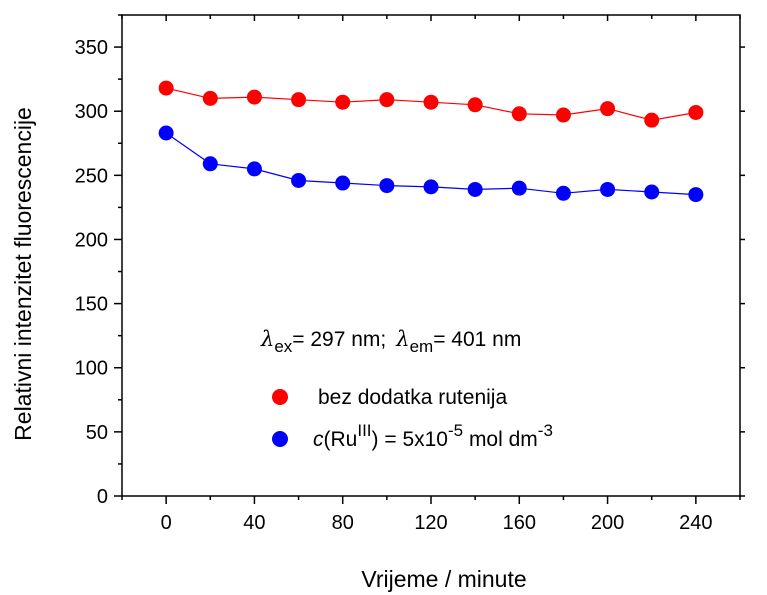 The height and width of the screenshot is (595, 767). Describe the element at coordinates (91, 176) in the screenshot. I see `y-tick-label: 250` at that location.